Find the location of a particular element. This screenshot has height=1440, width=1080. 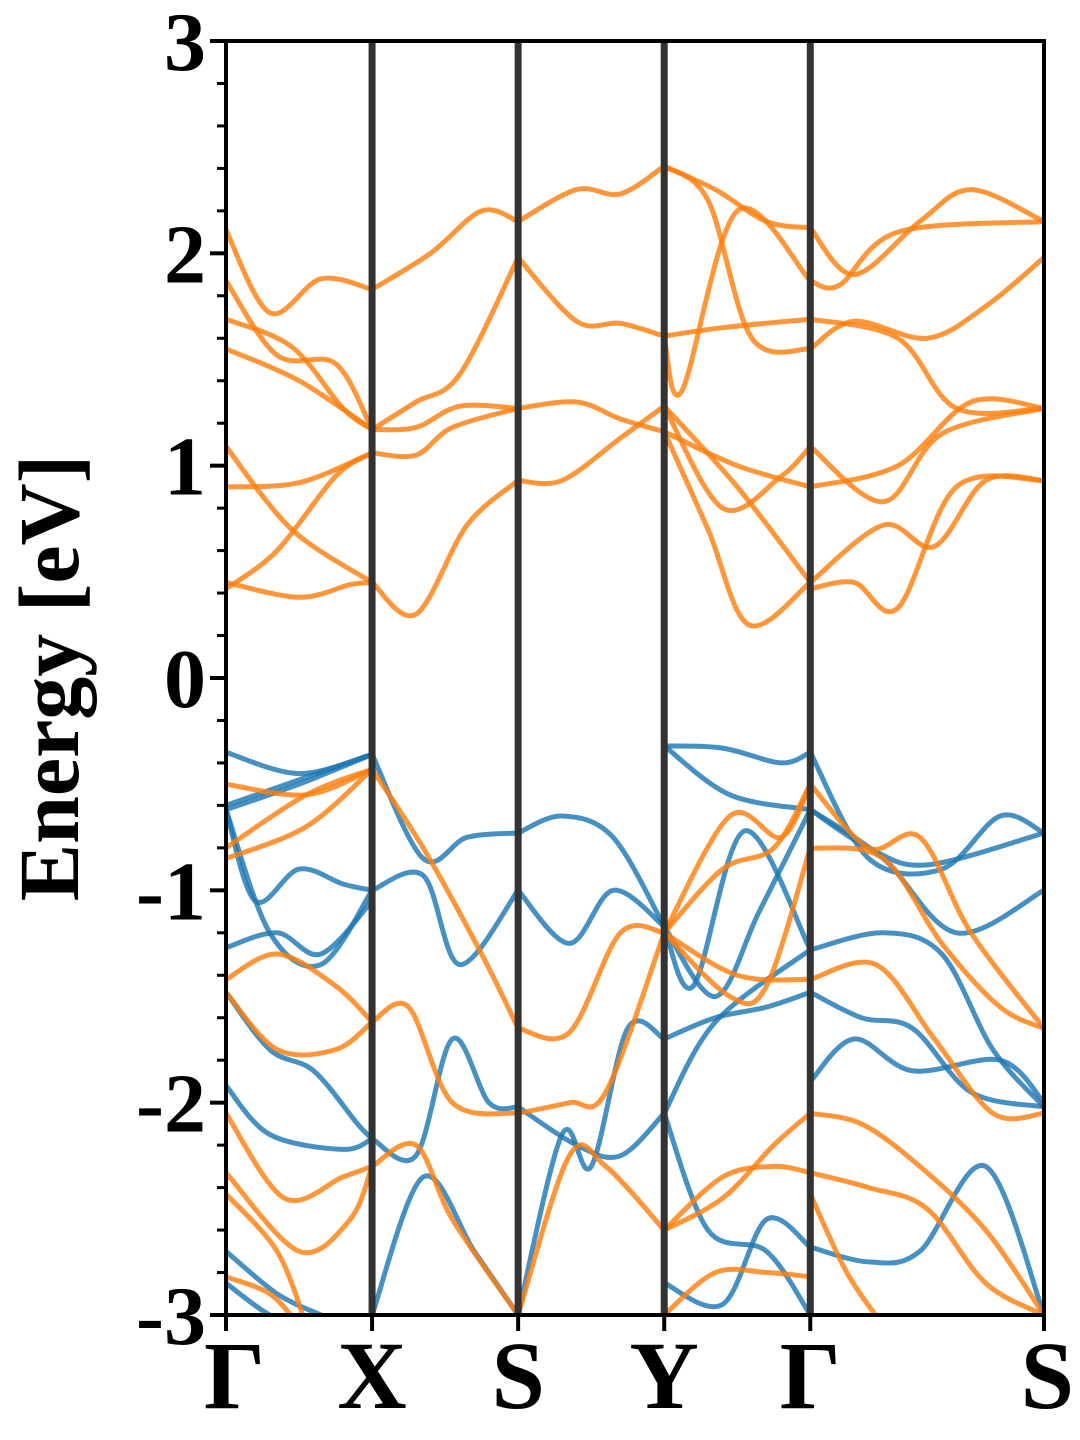

y-tick-label: 1 is located at coordinates (185, 467).